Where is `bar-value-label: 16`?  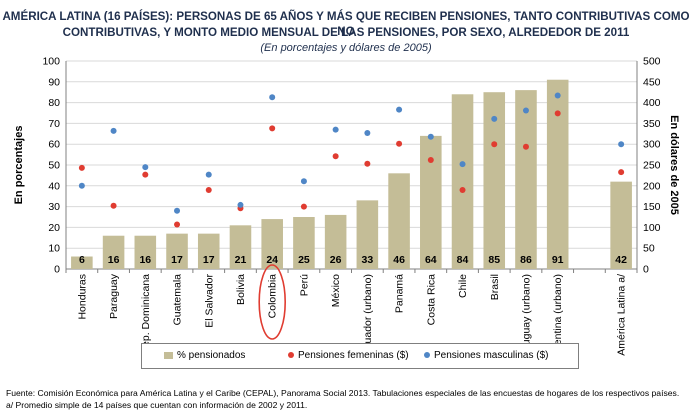 bar-value-label: 16 is located at coordinates (114, 260).